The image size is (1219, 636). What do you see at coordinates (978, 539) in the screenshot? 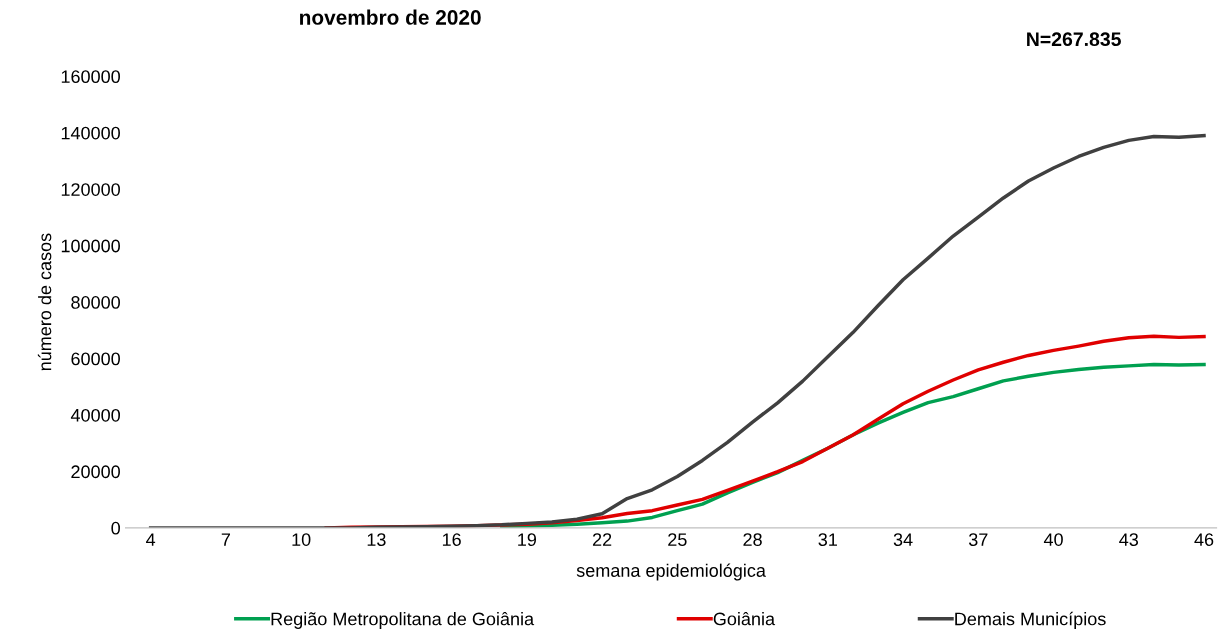
I see `x-tick-label: 37` at bounding box center [978, 539].